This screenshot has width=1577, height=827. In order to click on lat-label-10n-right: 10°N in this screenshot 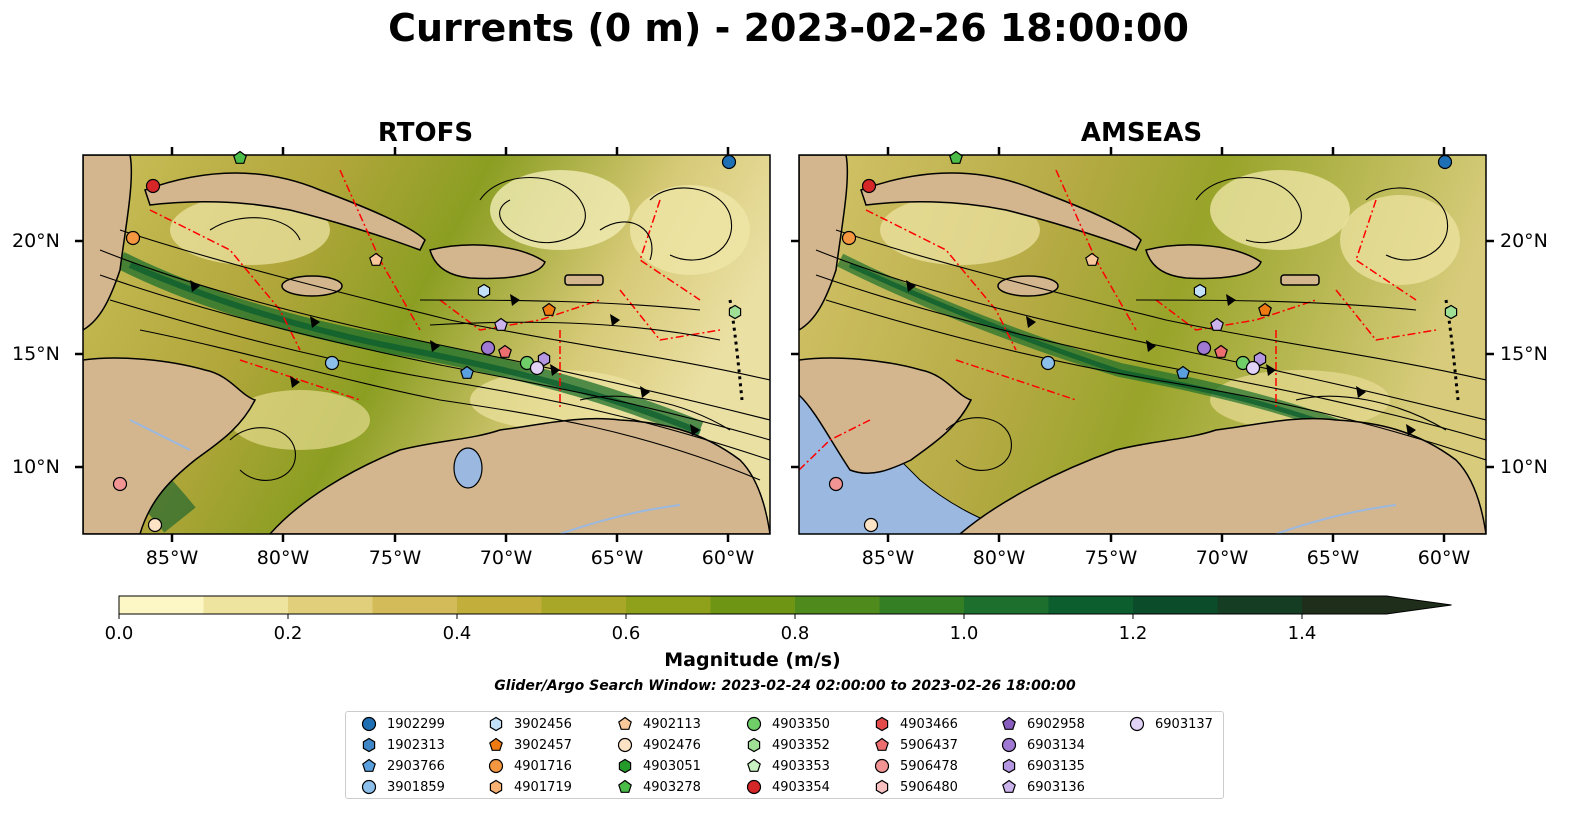, I will do `click(1524, 467)`.